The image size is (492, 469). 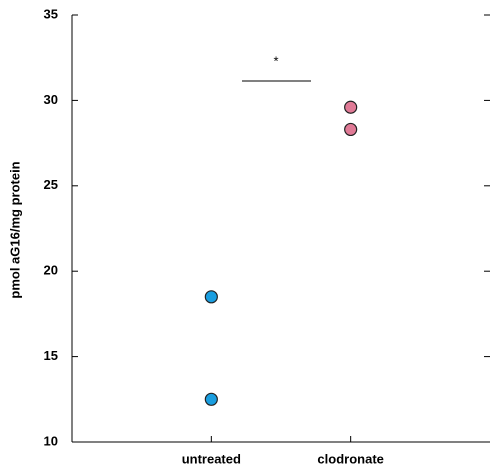 What do you see at coordinates (275, 60) in the screenshot?
I see `significance-mark: *` at bounding box center [275, 60].